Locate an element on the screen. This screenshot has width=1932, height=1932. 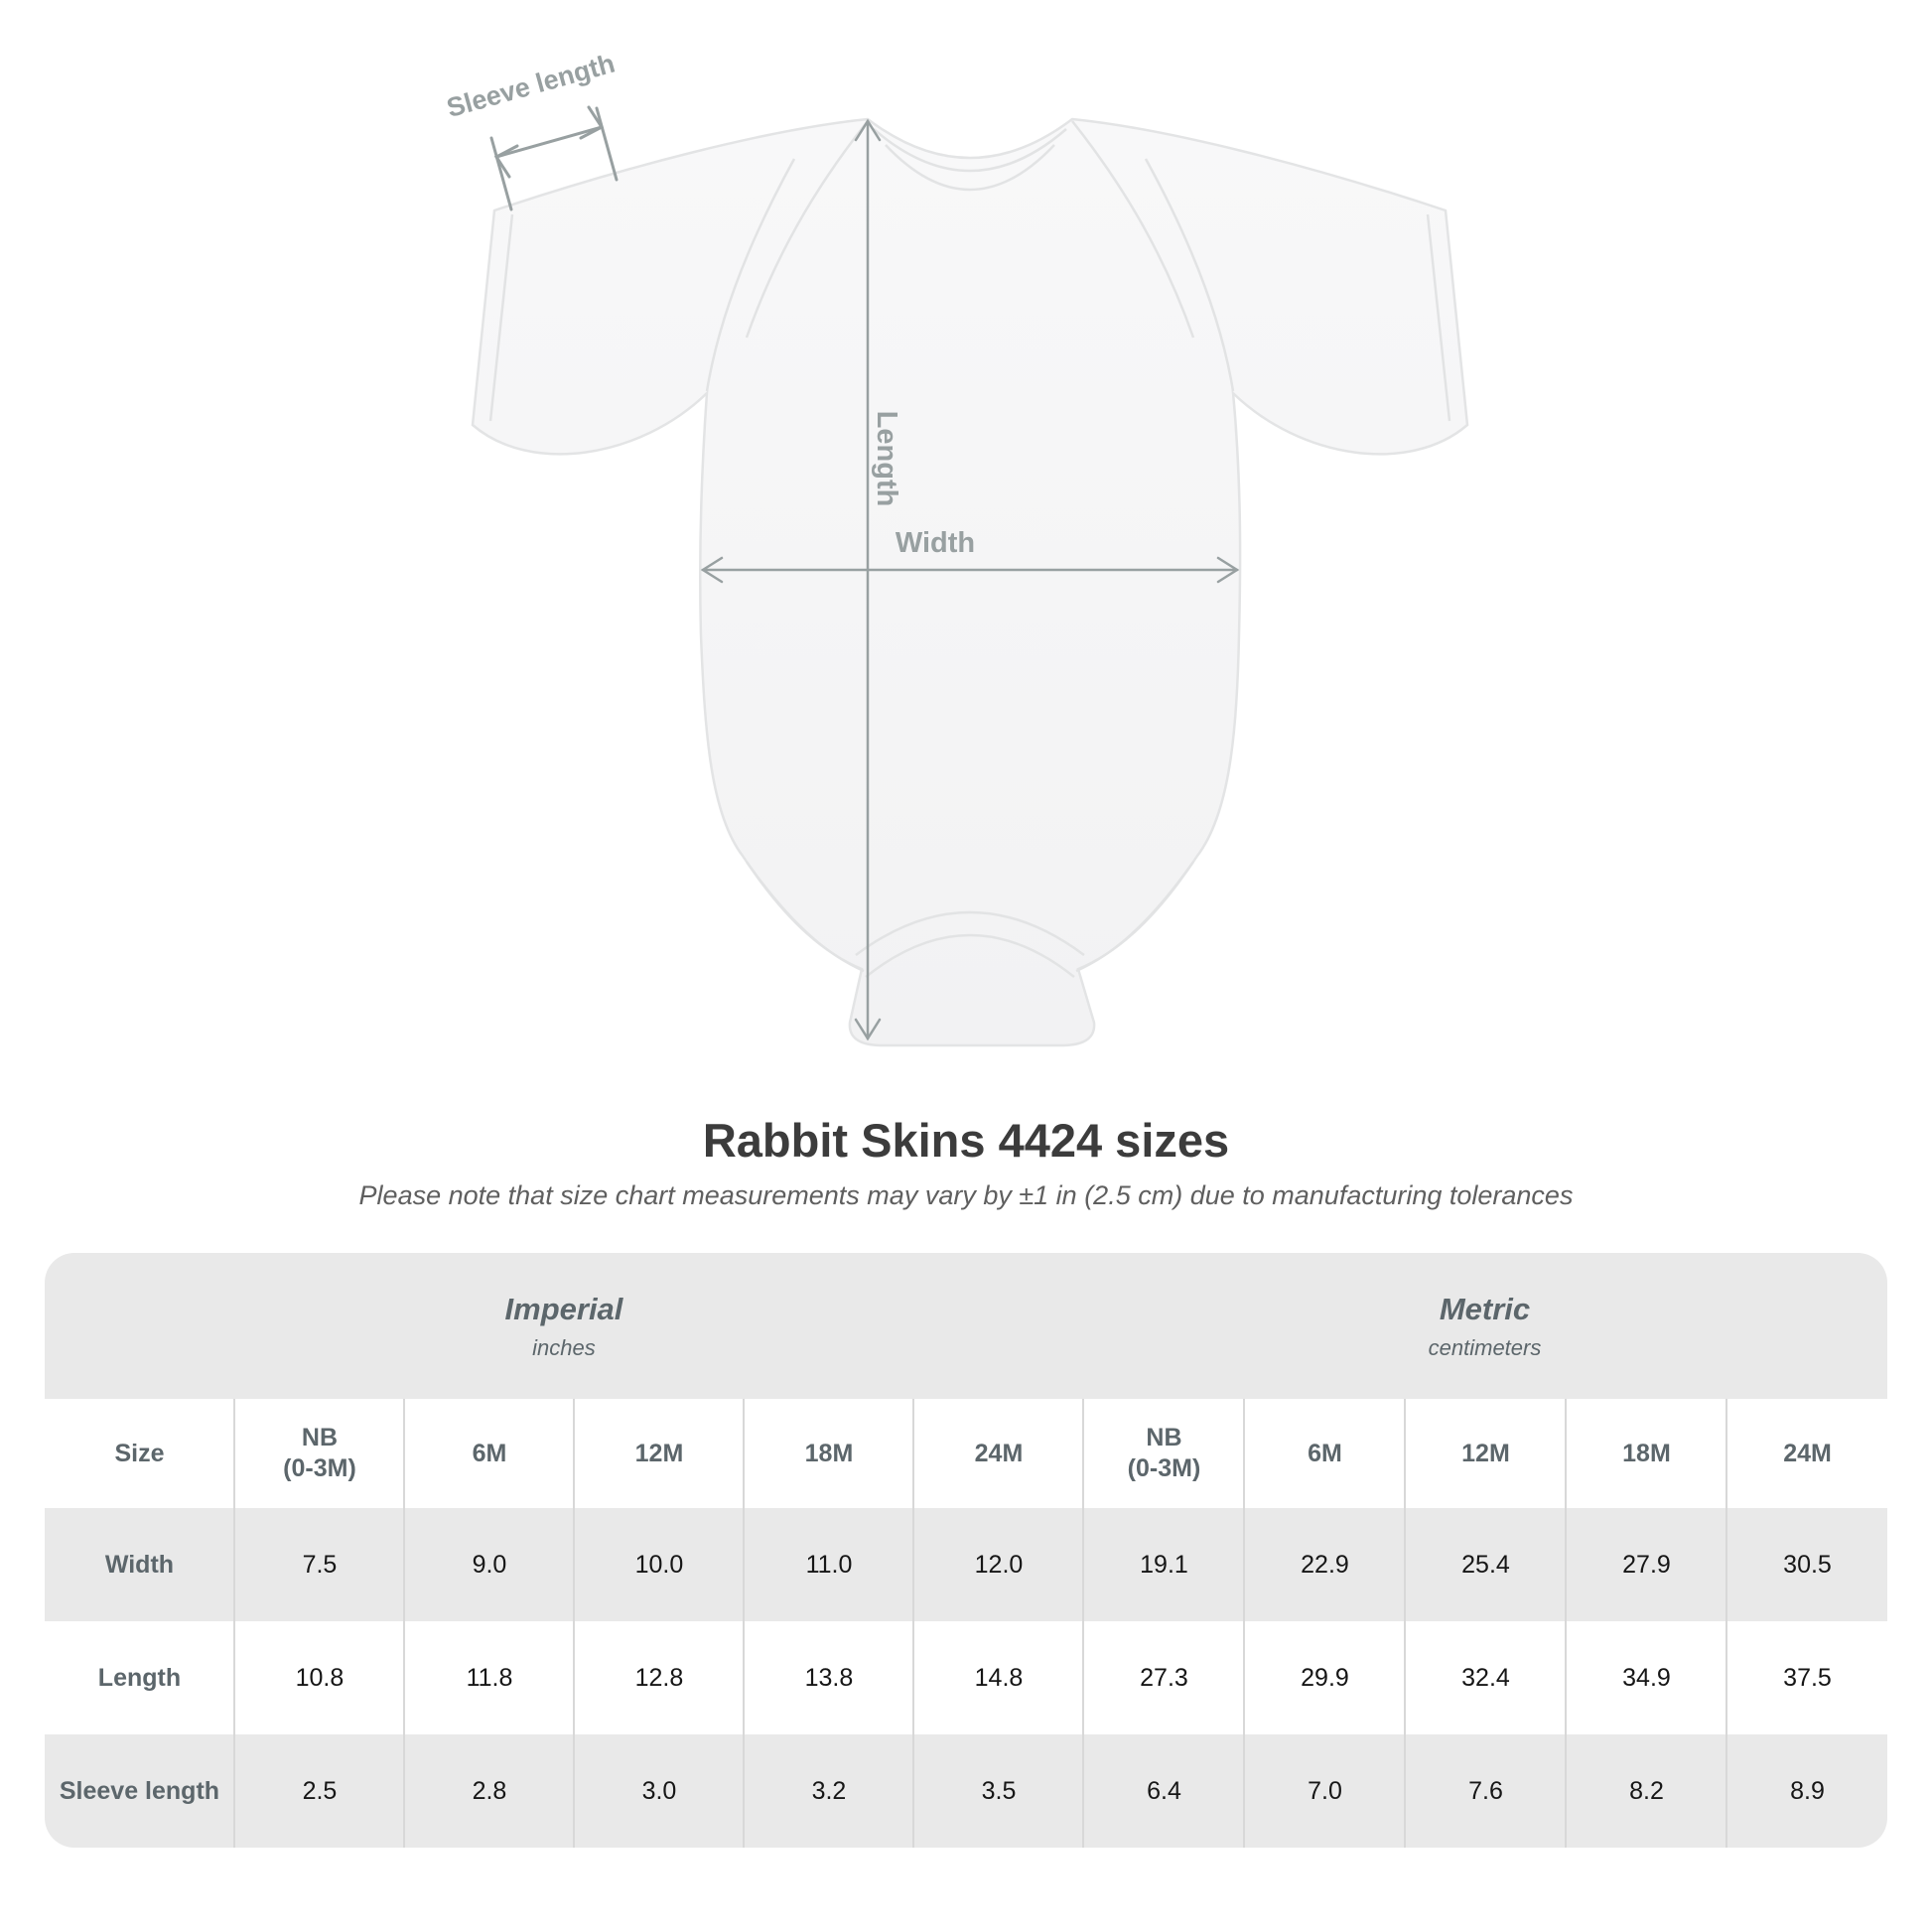
column-header-12m-metric: 12M is located at coordinates (1485, 1454).